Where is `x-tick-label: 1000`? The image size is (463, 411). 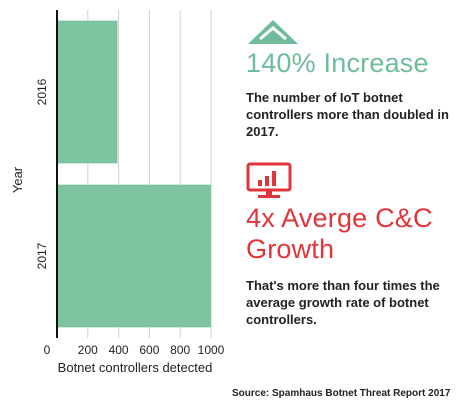
x-tick-label: 1000 is located at coordinates (211, 350).